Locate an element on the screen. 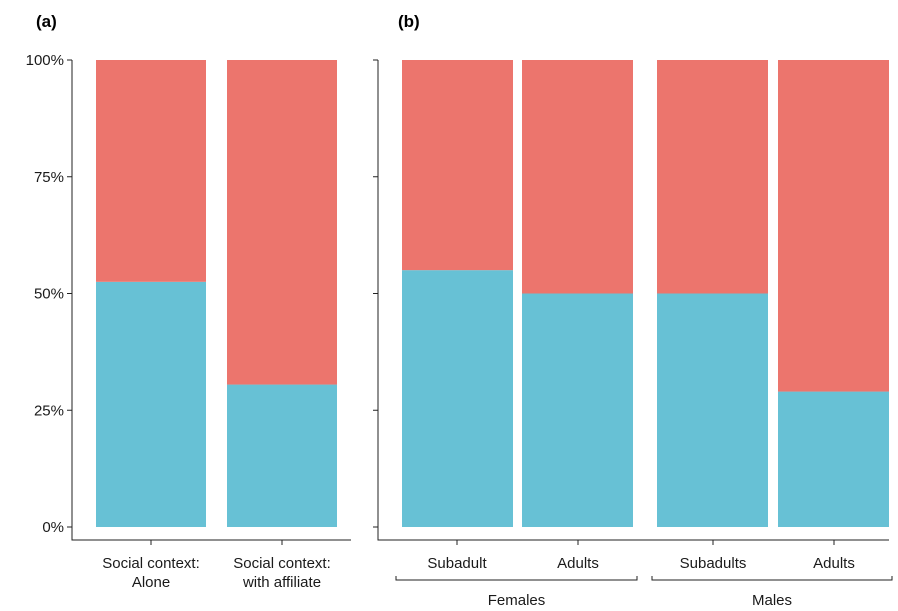 The height and width of the screenshot is (611, 898). x-tick-label: with affiliate is located at coordinates (281, 582).